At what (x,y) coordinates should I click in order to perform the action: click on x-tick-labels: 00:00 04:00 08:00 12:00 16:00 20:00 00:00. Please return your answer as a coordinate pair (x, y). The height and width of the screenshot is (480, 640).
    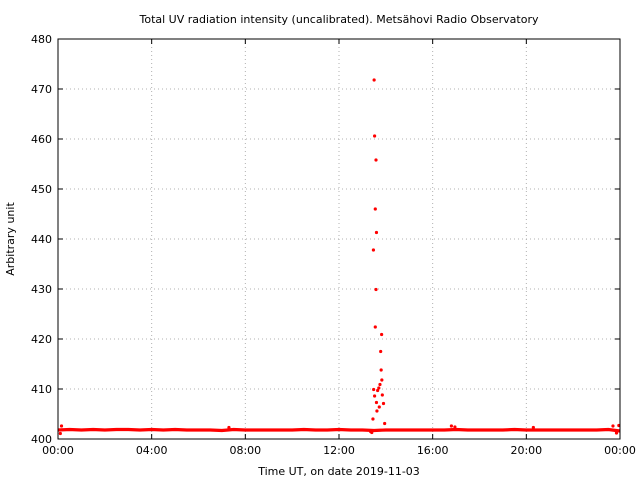
    Looking at the image, I should click on (339, 450).